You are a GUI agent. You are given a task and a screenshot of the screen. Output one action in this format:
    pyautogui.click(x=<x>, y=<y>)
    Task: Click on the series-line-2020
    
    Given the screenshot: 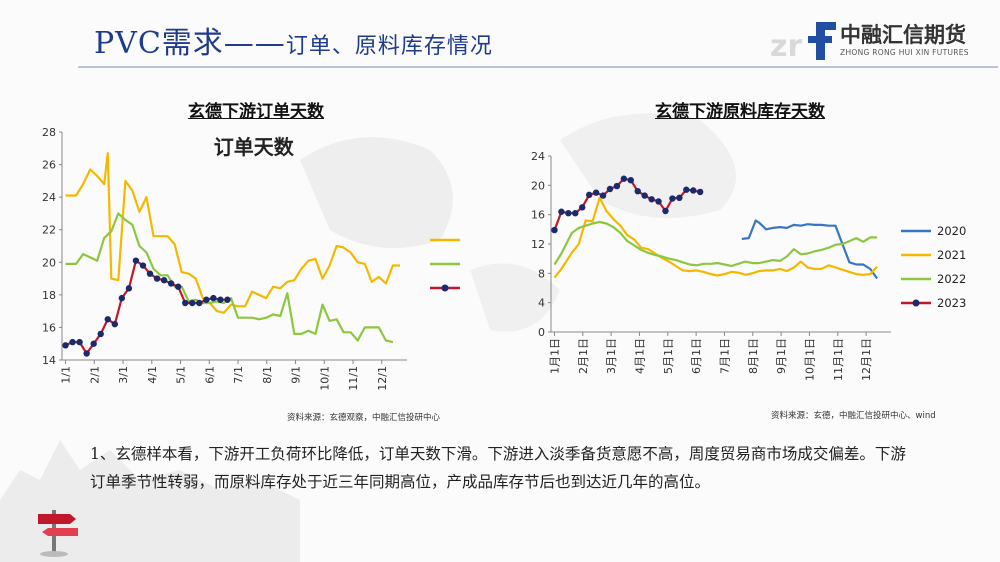 What is the action you would take?
    pyautogui.click(x=809, y=249)
    